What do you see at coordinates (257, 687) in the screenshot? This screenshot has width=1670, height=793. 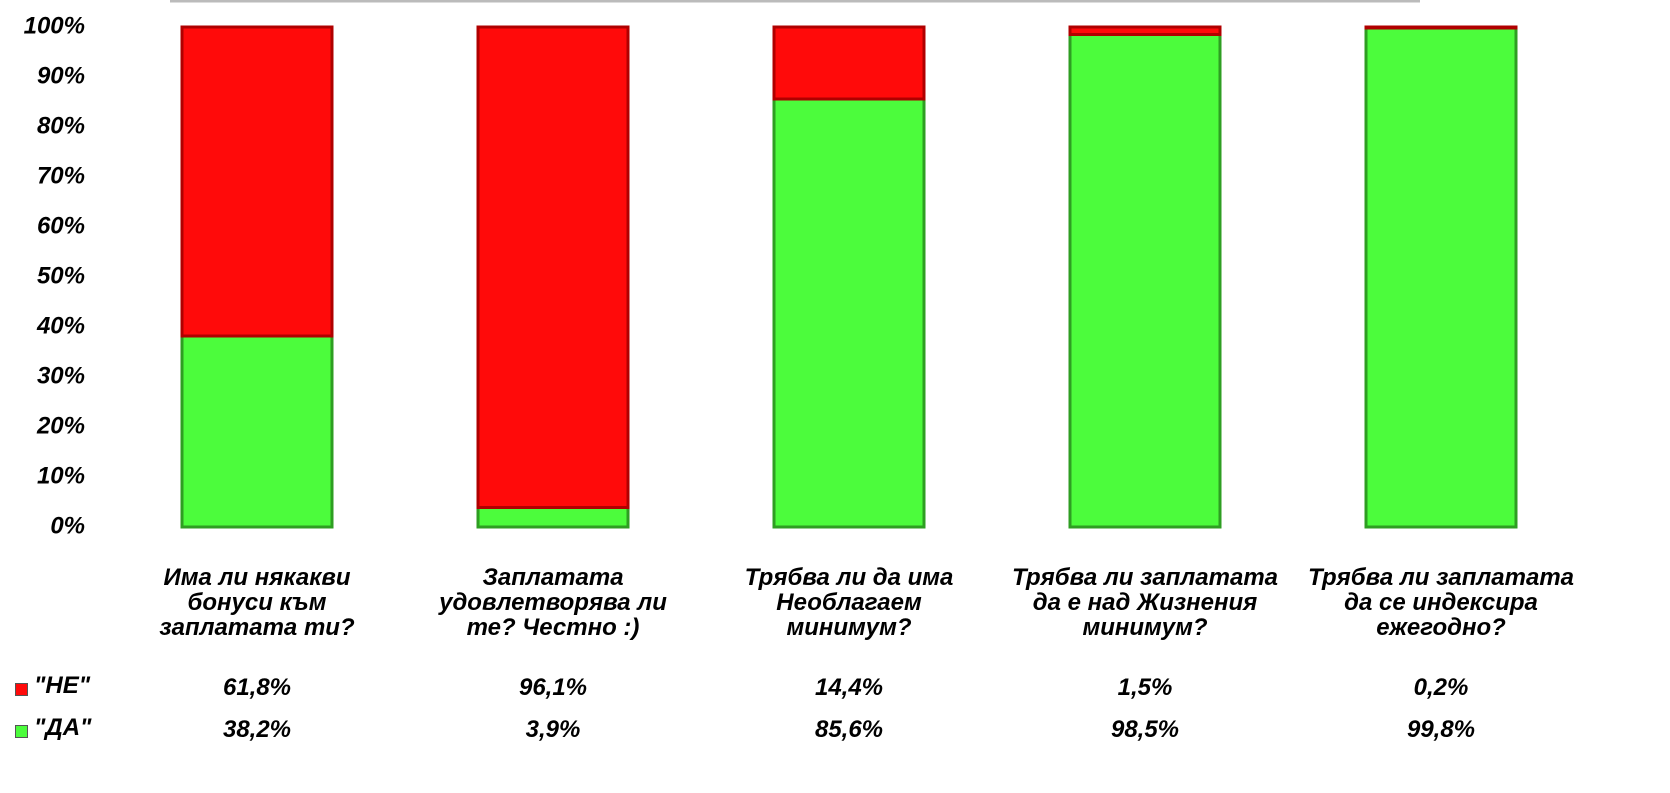 I see `table-value: 61,8%` at bounding box center [257, 687].